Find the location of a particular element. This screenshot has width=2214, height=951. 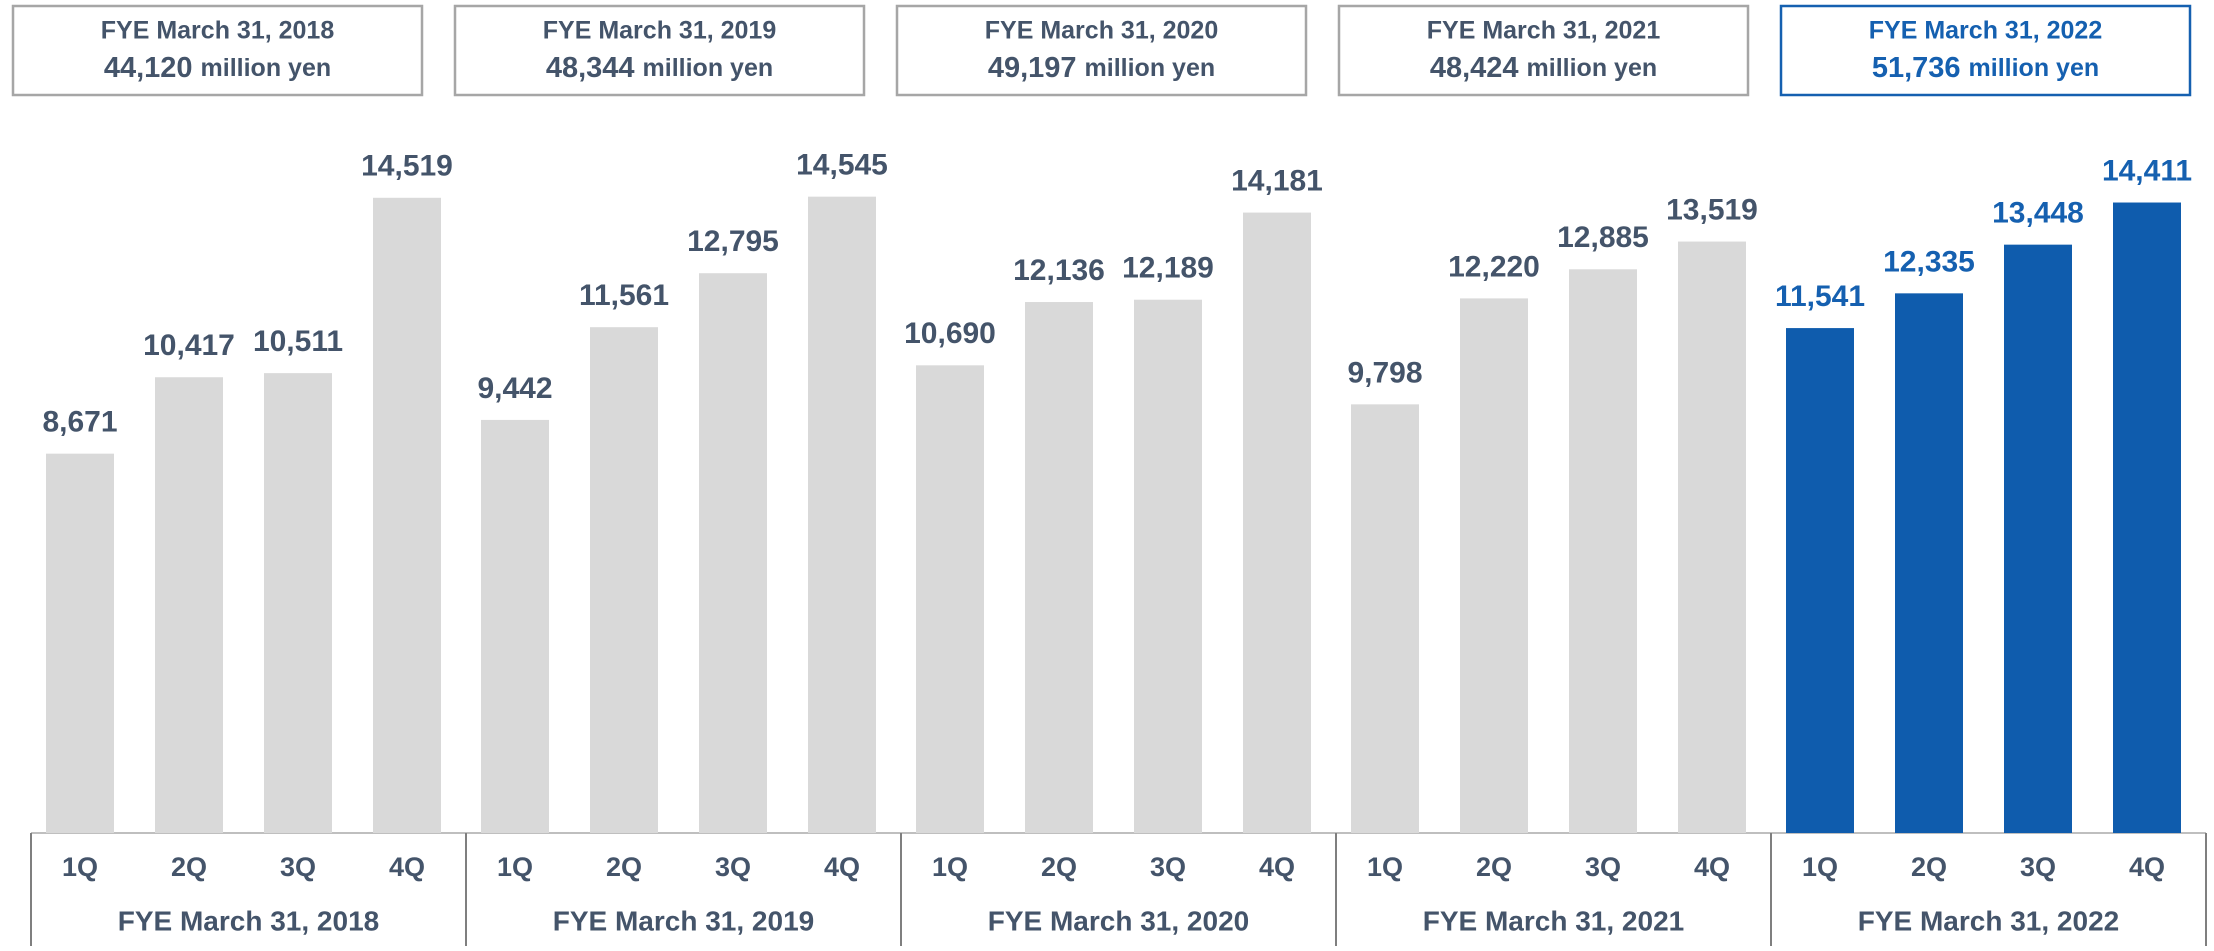

value-label: 12,220 is located at coordinates (1494, 266).